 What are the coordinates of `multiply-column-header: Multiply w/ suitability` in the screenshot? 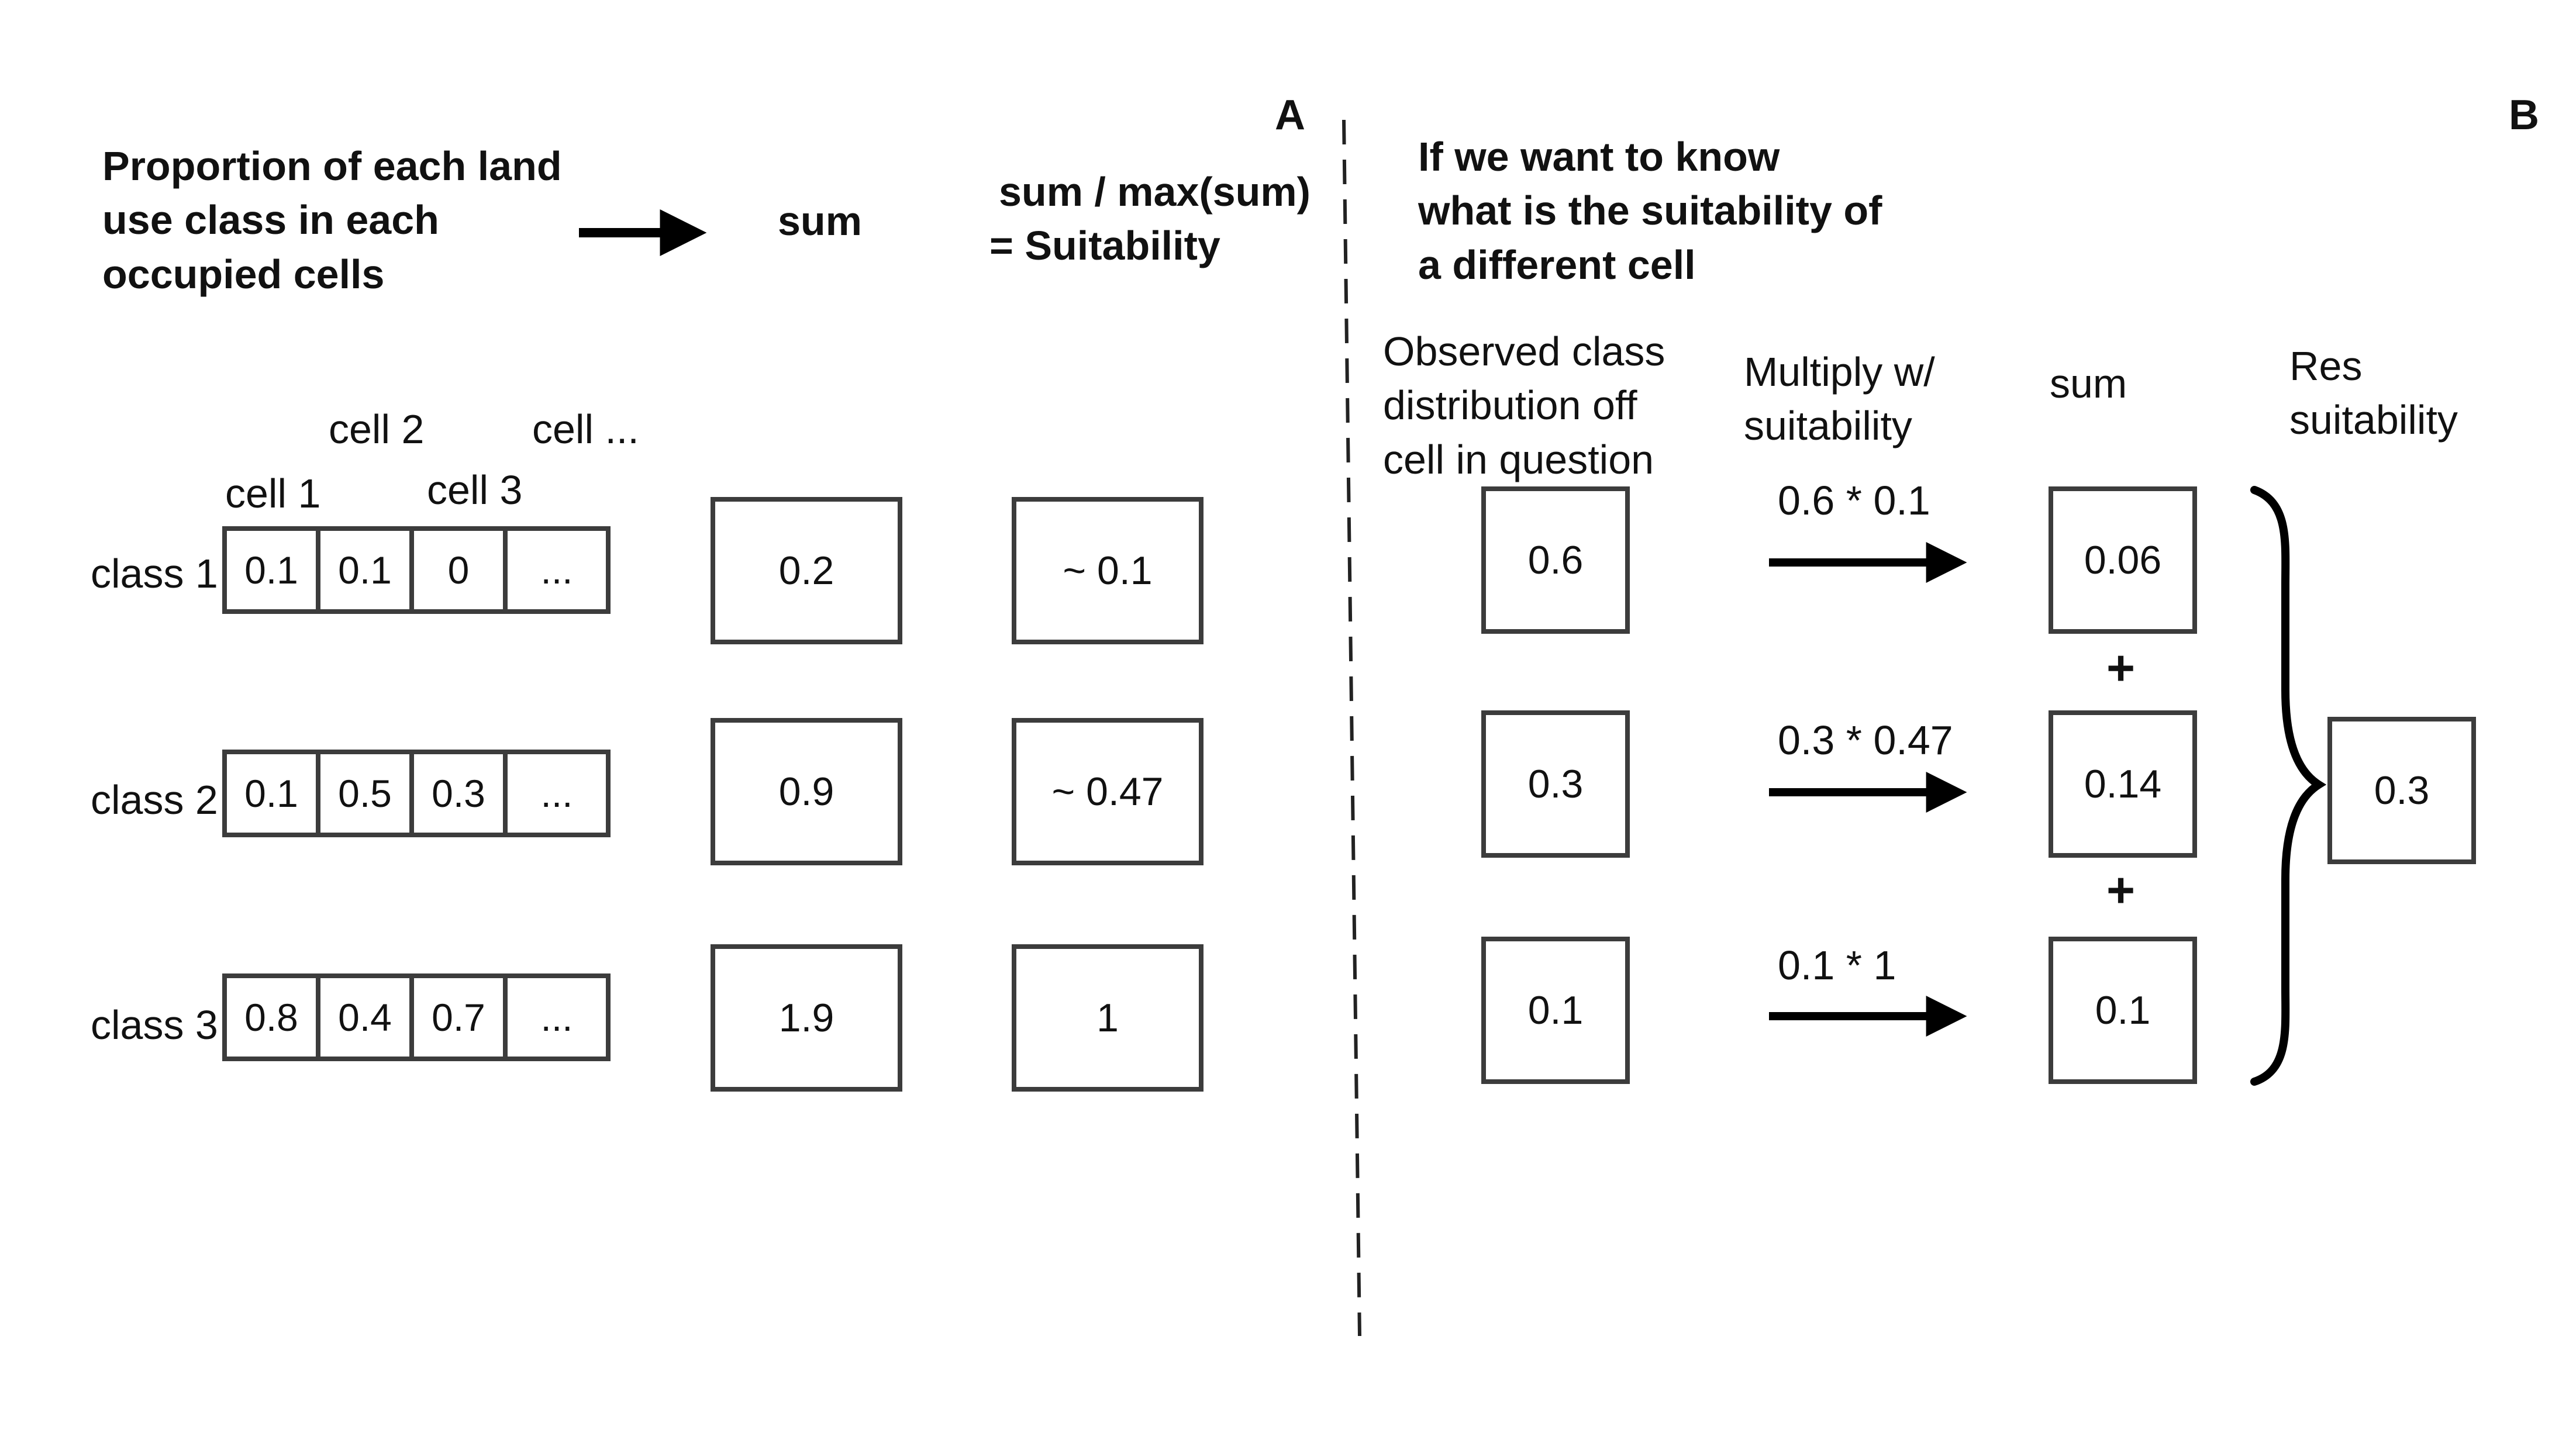 It's located at (1840, 399).